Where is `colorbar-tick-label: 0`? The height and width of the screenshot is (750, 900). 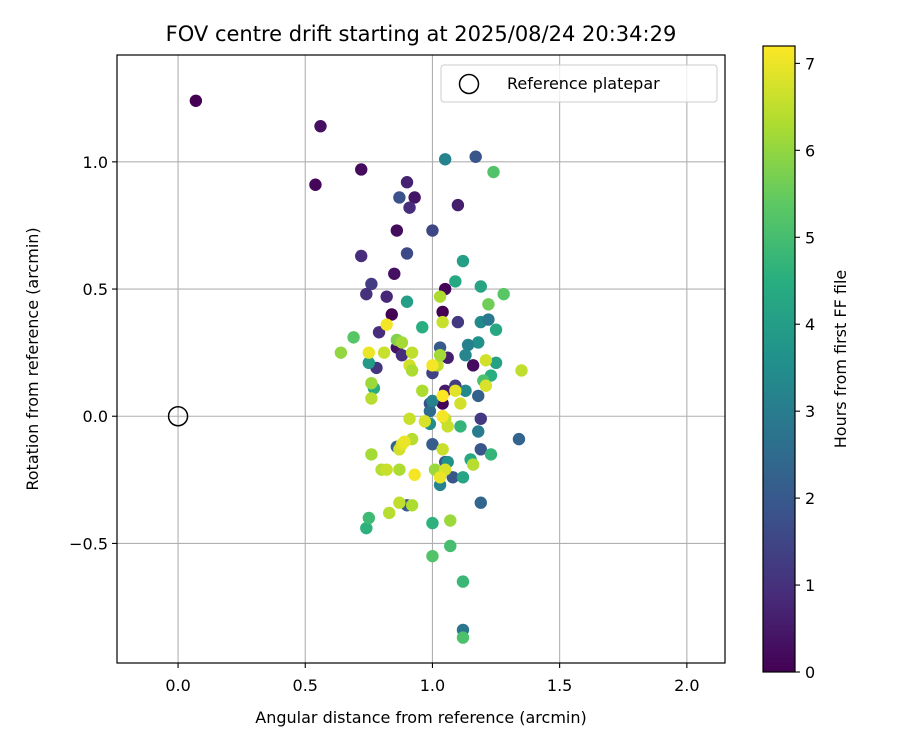
colorbar-tick-label: 0 is located at coordinates (810, 672).